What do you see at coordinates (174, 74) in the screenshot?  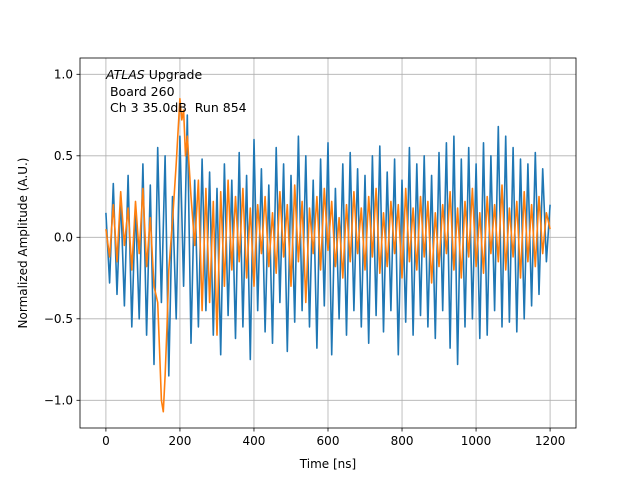 I see `annotation-upgrade: Upgrade` at bounding box center [174, 74].